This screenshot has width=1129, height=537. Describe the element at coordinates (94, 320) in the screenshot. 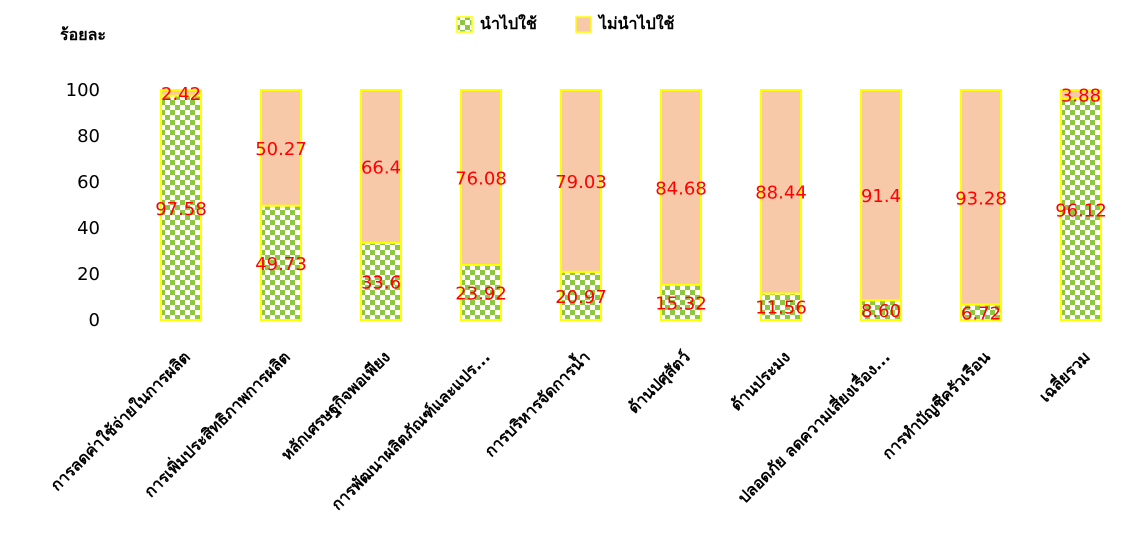

I see `y-tick-label: 0` at that location.